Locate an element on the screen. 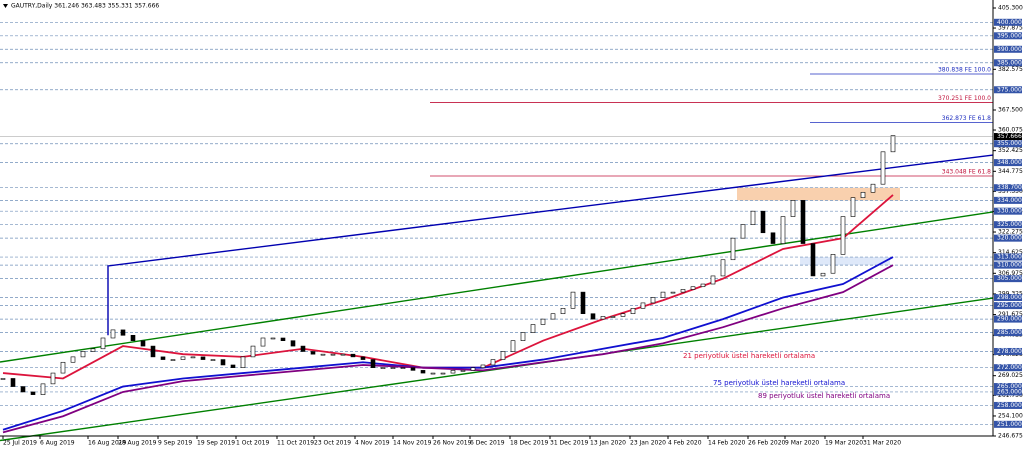 The image size is (1024, 453). level-label: 305.000 is located at coordinates (1009, 278).